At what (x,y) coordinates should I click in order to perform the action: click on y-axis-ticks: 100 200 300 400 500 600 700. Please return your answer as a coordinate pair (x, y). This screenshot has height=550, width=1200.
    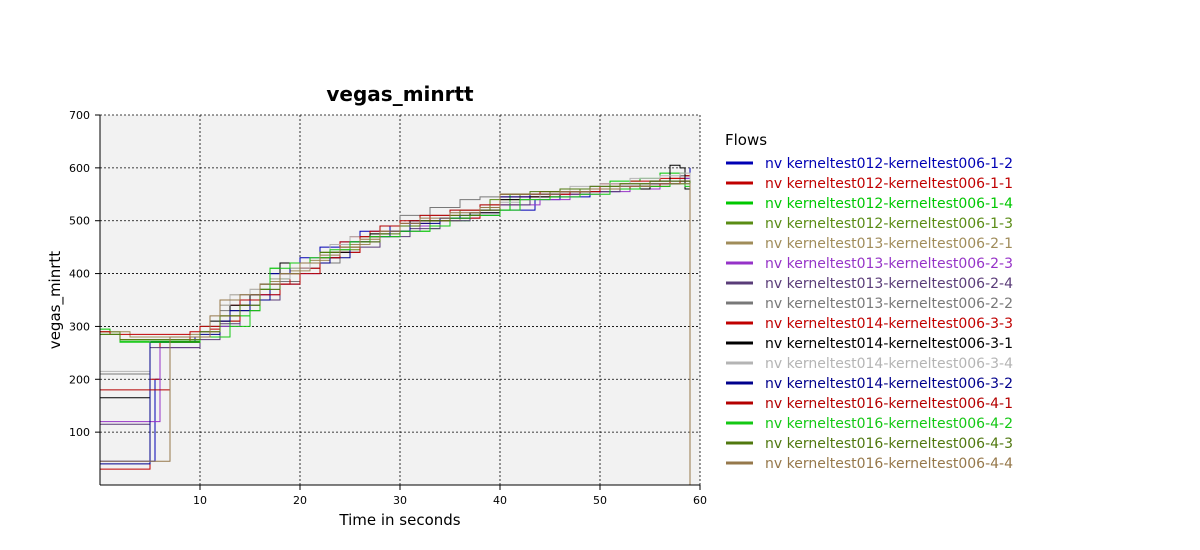
    Looking at the image, I should click on (84, 274).